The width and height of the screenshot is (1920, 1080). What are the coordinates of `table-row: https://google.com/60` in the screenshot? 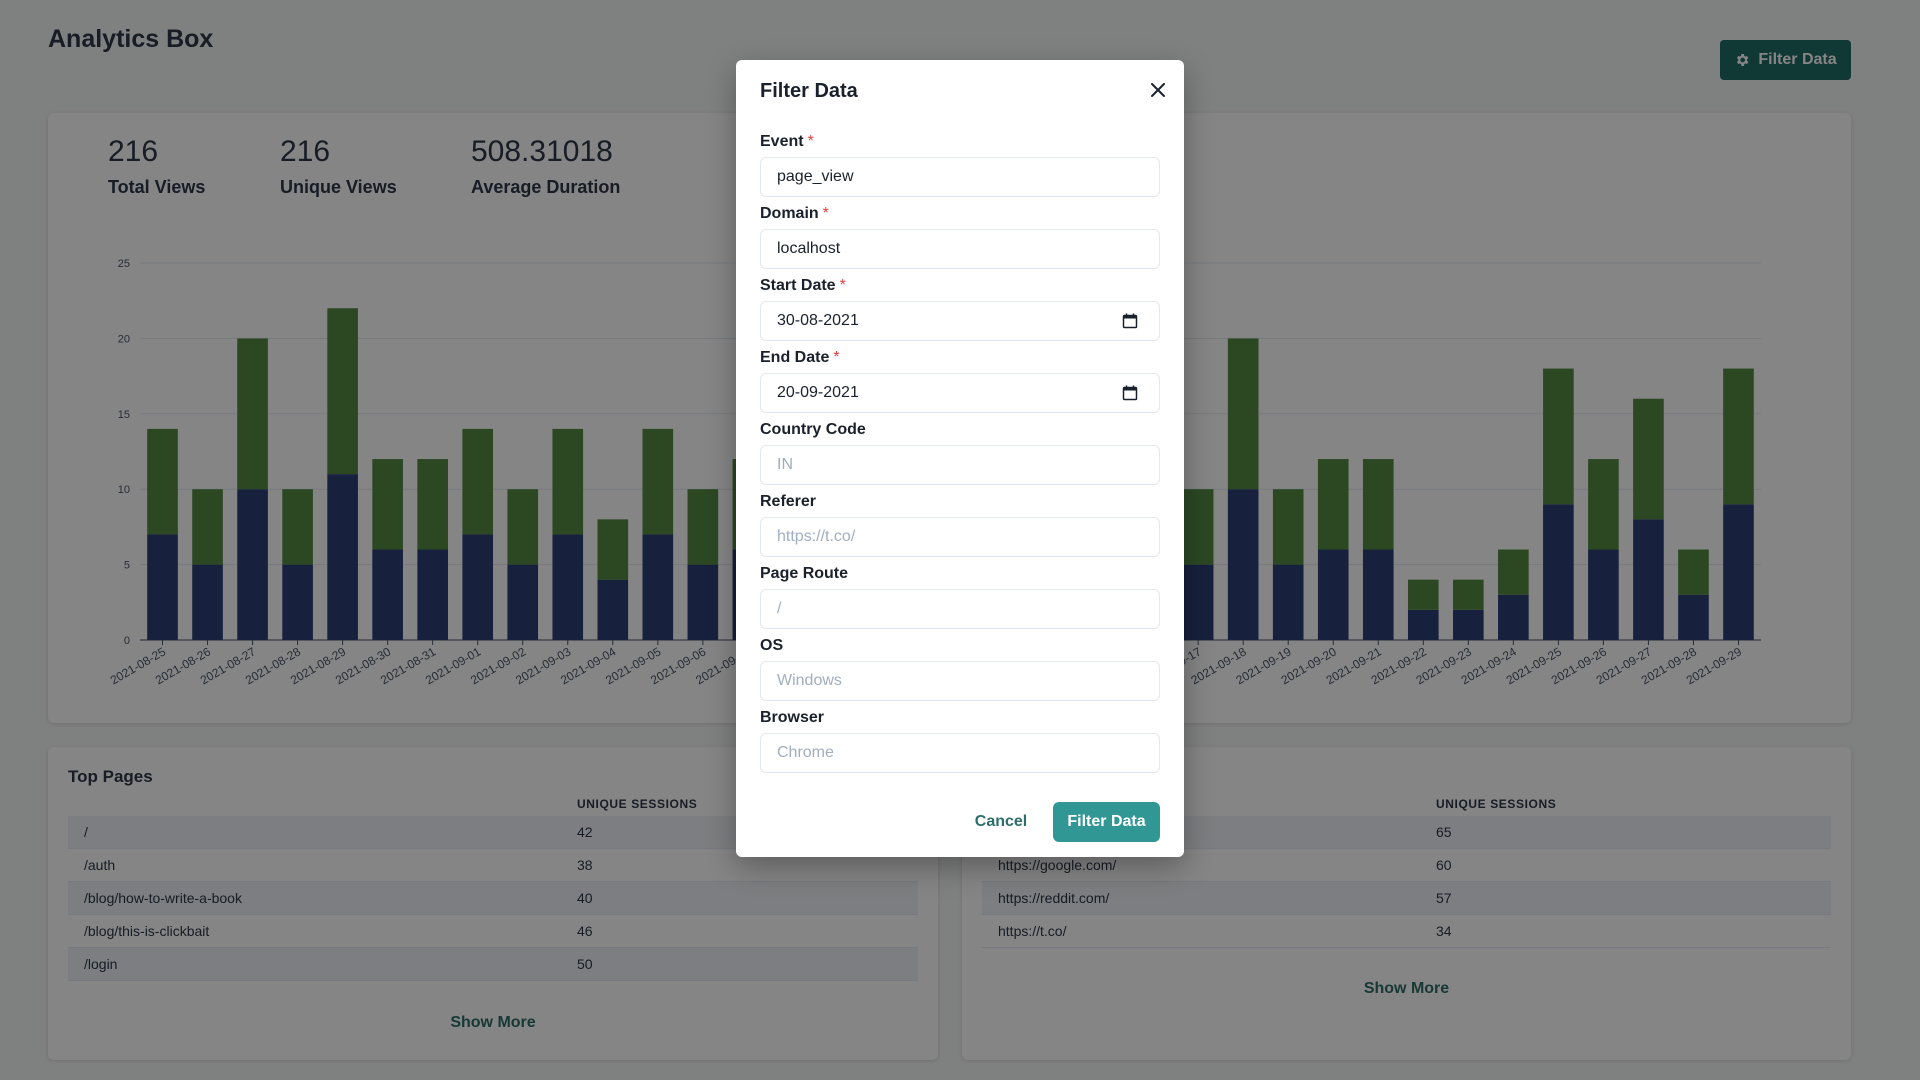 It's located at (1406, 865).